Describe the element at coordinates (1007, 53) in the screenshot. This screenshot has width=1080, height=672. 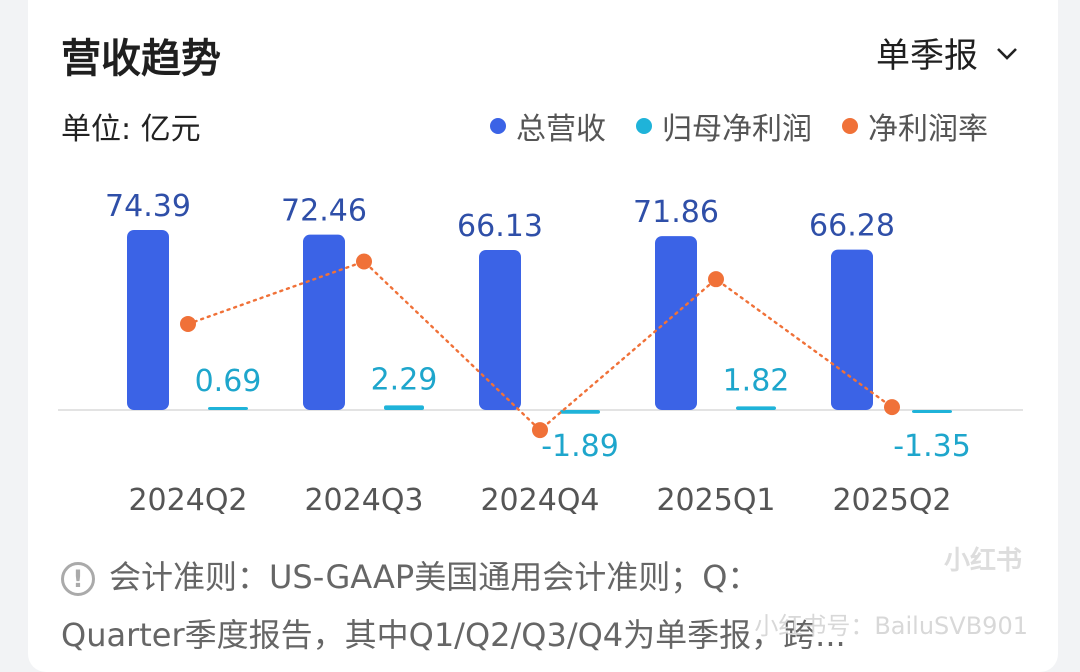
I see `chevron-down-icon` at that location.